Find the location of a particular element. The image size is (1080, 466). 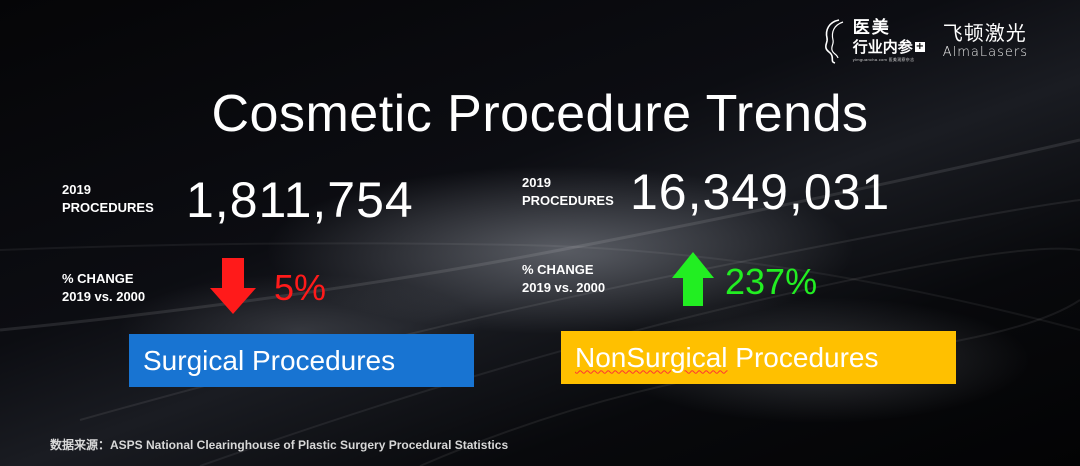

face-profile-icon is located at coordinates (833, 41).